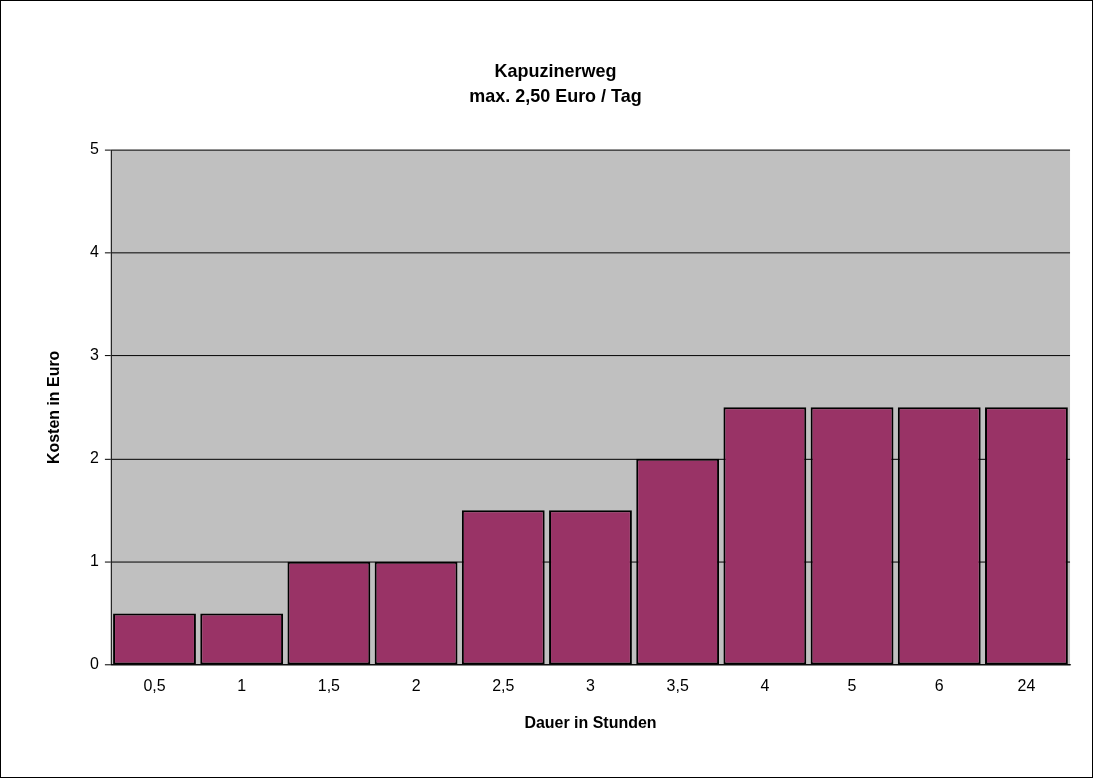 The width and height of the screenshot is (1093, 778). I want to click on y-axis-title: Kosten in Euro, so click(53, 407).